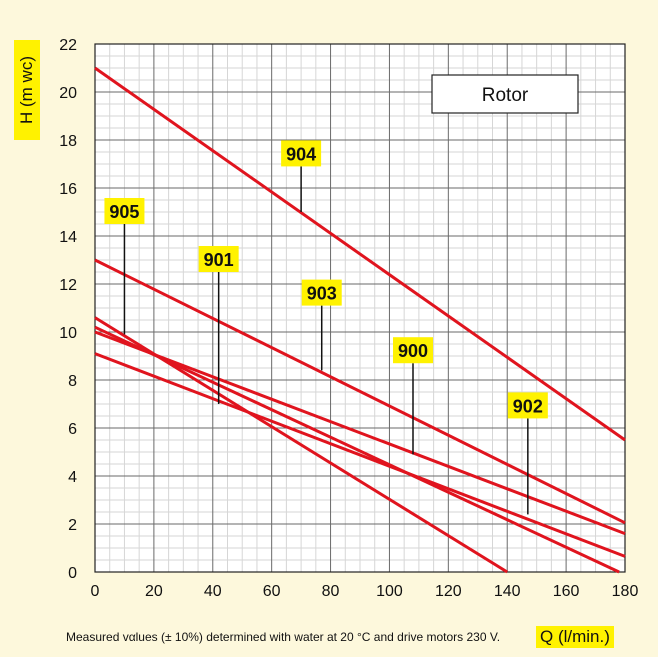 The width and height of the screenshot is (658, 657). Describe the element at coordinates (566, 591) in the screenshot. I see `x-tick-label: 160` at that location.